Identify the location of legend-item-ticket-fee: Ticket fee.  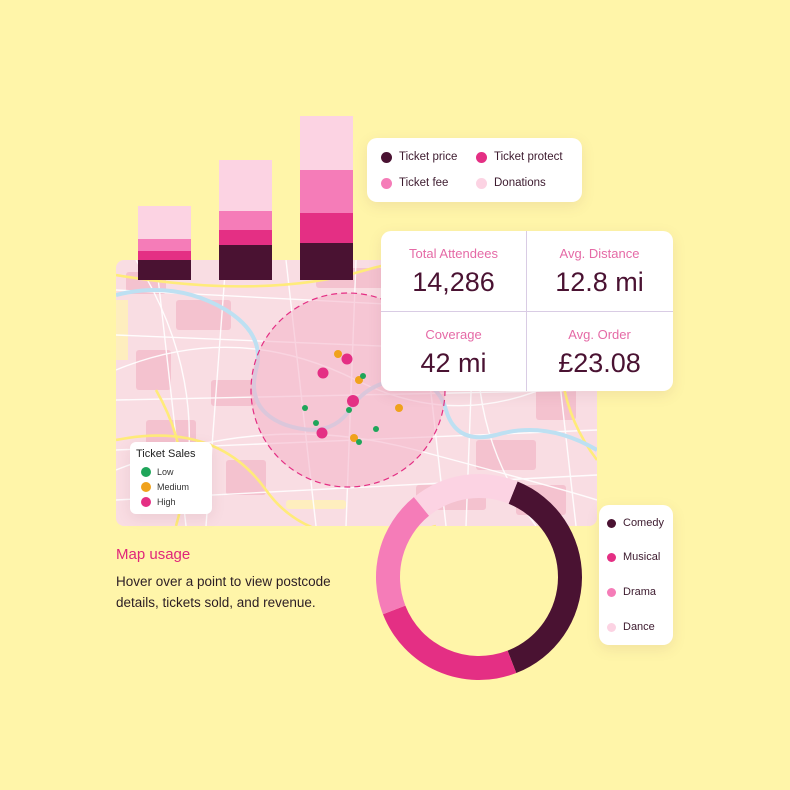
(414, 183).